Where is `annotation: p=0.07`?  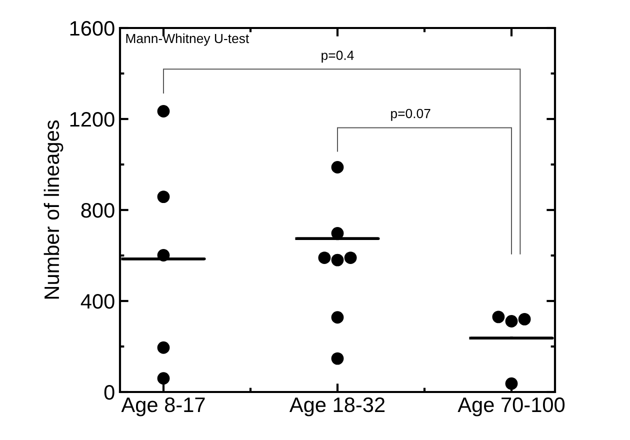
annotation: p=0.07 is located at coordinates (410, 114).